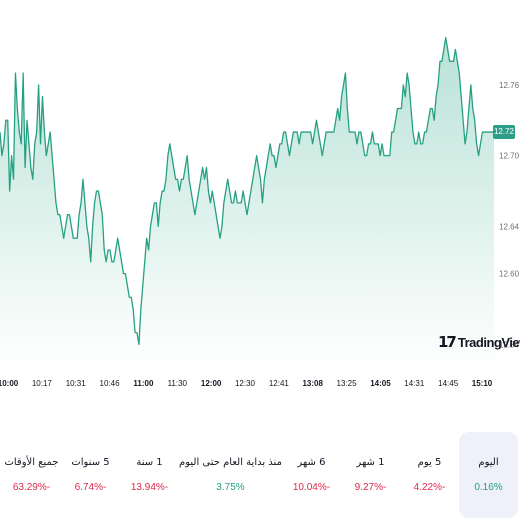 Image resolution: width=520 pixels, height=520 pixels. Describe the element at coordinates (211, 383) in the screenshot. I see `x-axis-tick-label: 12:00` at that location.